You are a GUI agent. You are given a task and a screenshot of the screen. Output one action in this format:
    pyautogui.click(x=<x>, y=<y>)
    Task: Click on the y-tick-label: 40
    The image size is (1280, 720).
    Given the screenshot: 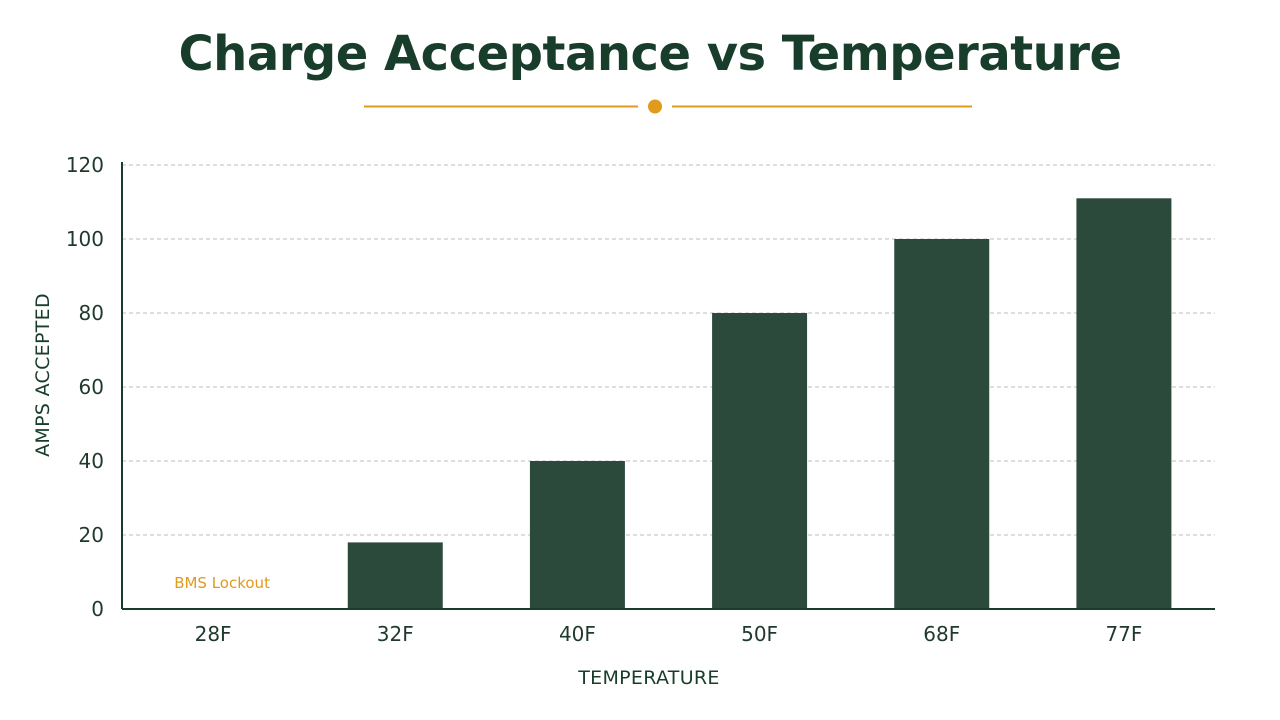 What is the action you would take?
    pyautogui.click(x=91, y=461)
    